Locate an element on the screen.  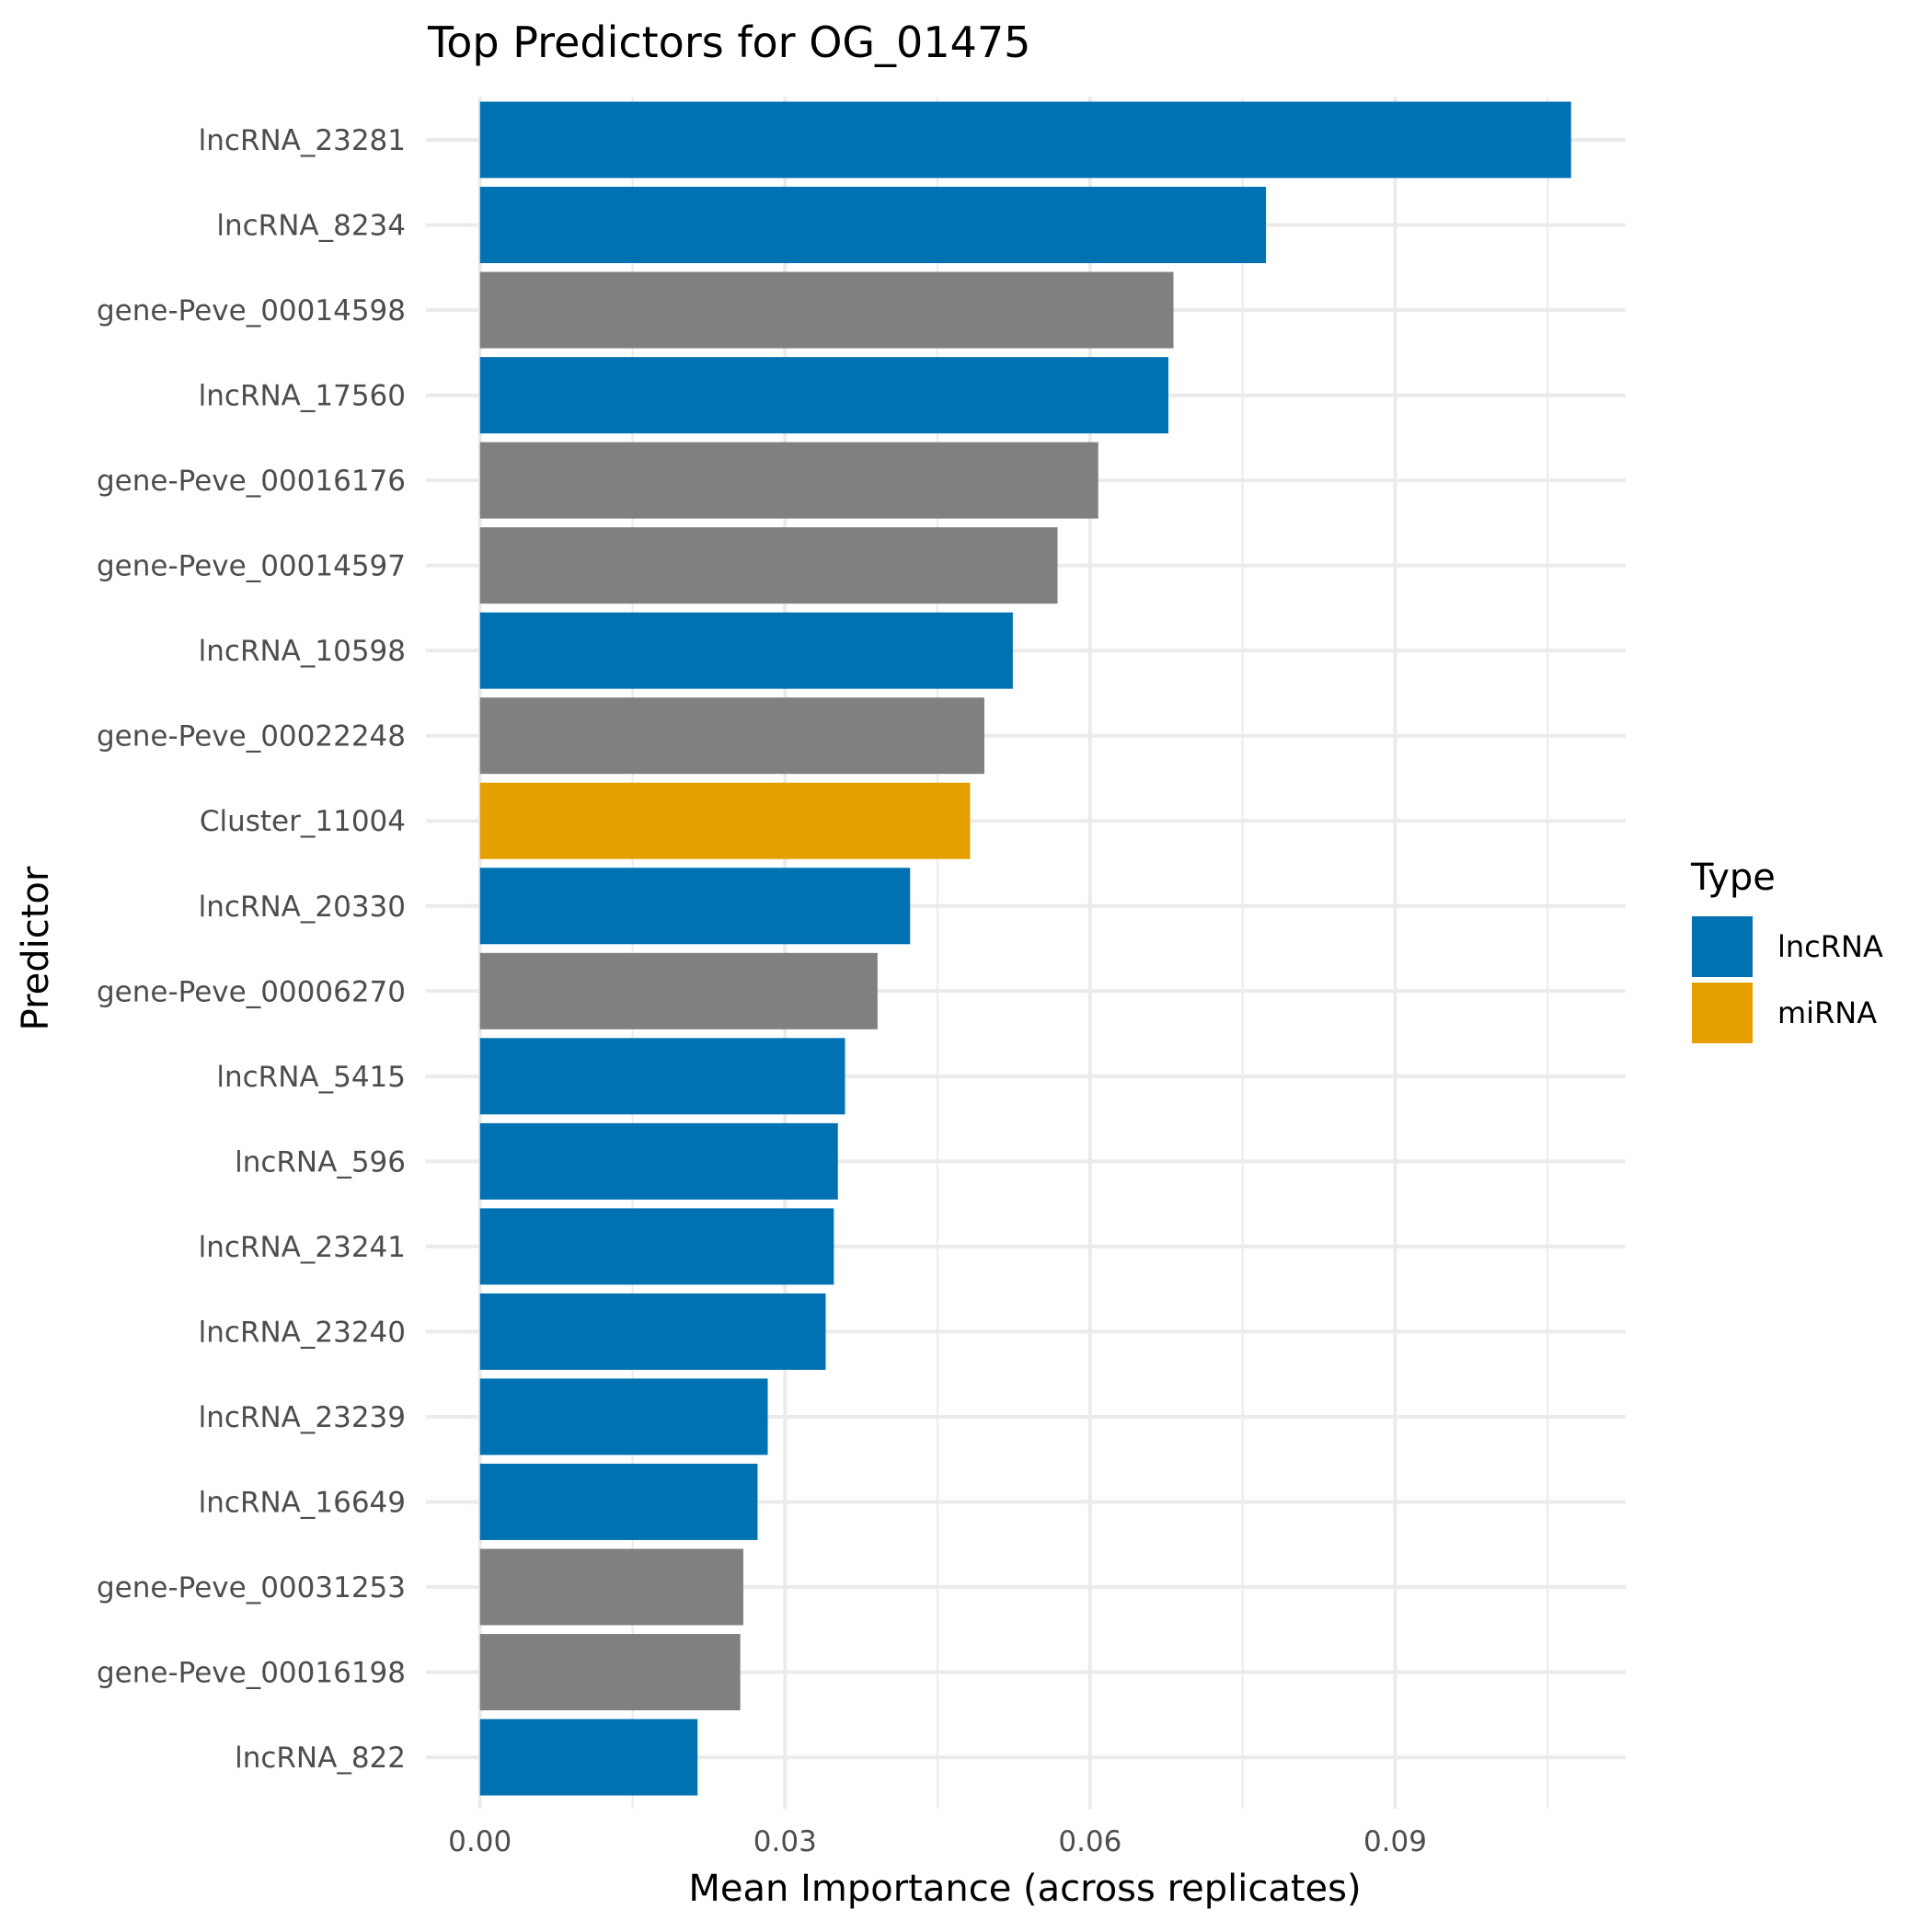
y-tick-label: gene-Peve_00022248 is located at coordinates (252, 736).